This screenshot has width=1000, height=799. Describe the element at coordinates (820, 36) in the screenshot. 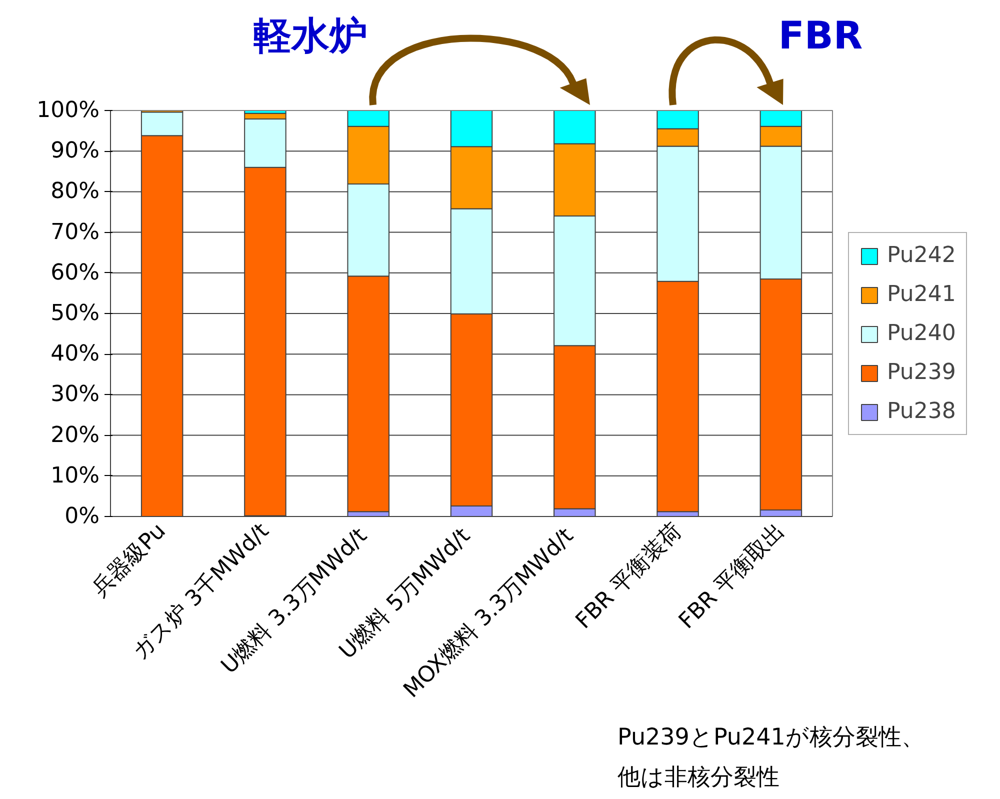

I see `text: FBR` at that location.